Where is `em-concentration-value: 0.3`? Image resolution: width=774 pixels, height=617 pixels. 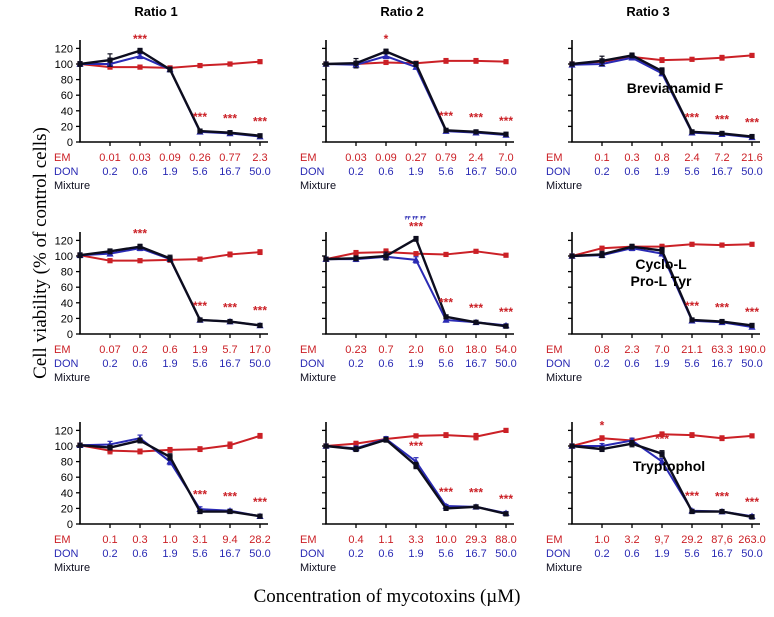 em-concentration-value: 0.3 is located at coordinates (632, 158).